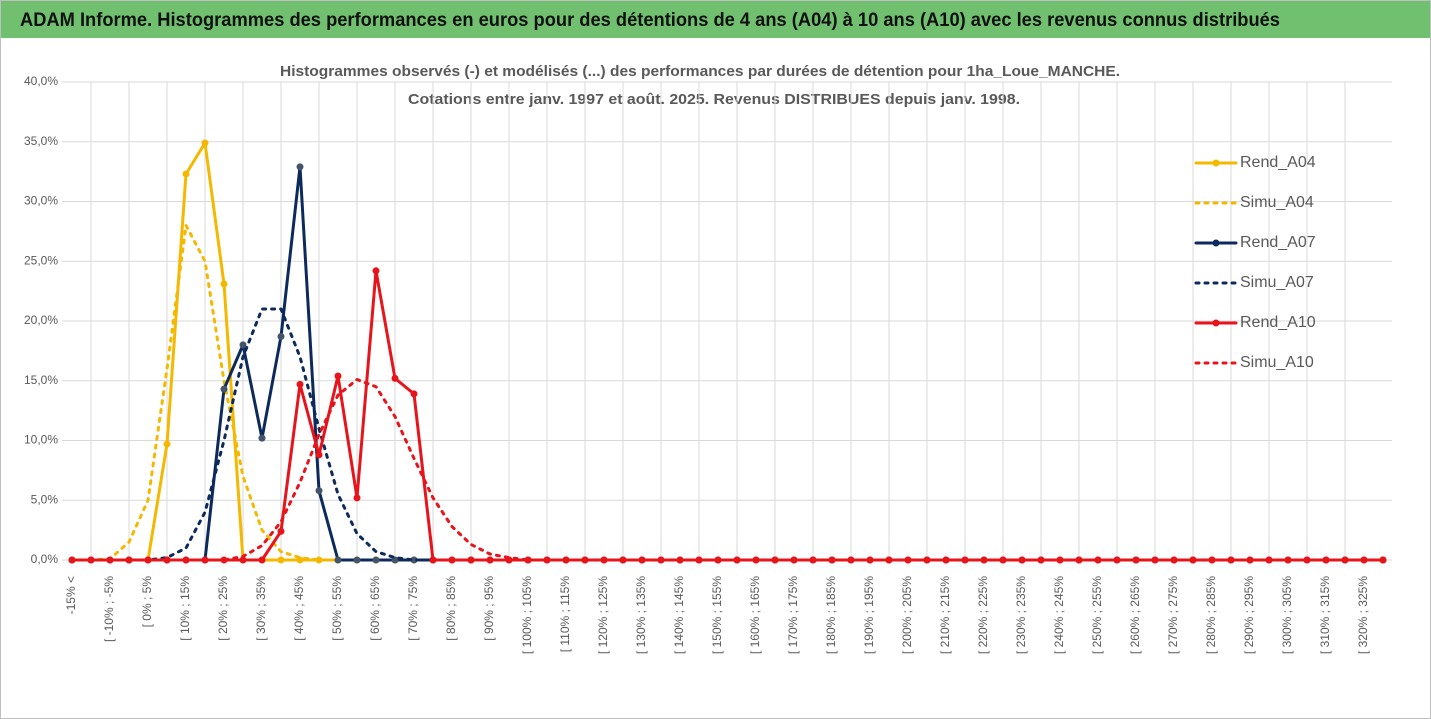 This screenshot has height=719, width=1431. I want to click on x-tick-label: [ 70% ; 75%, so click(413, 608).